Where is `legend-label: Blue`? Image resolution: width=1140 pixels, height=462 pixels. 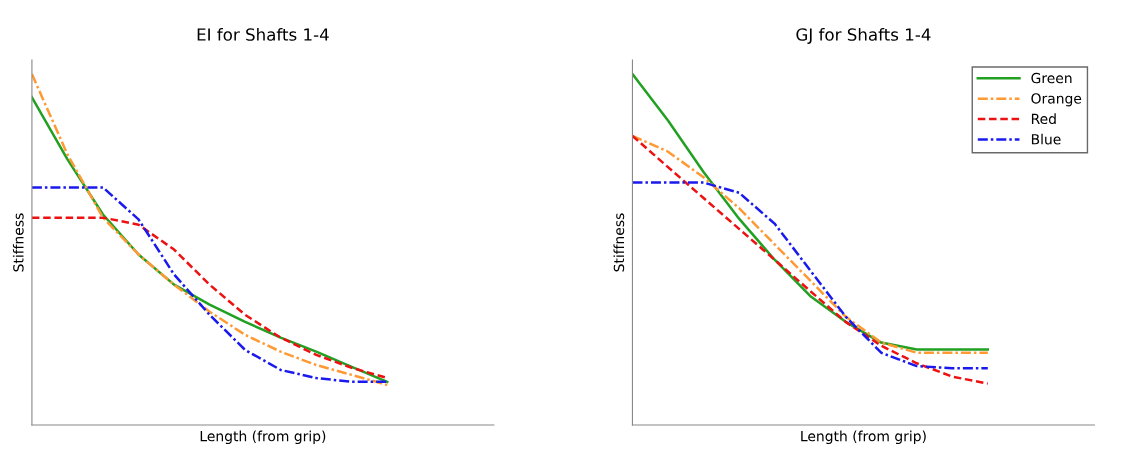
legend-label: Blue is located at coordinates (1046, 139).